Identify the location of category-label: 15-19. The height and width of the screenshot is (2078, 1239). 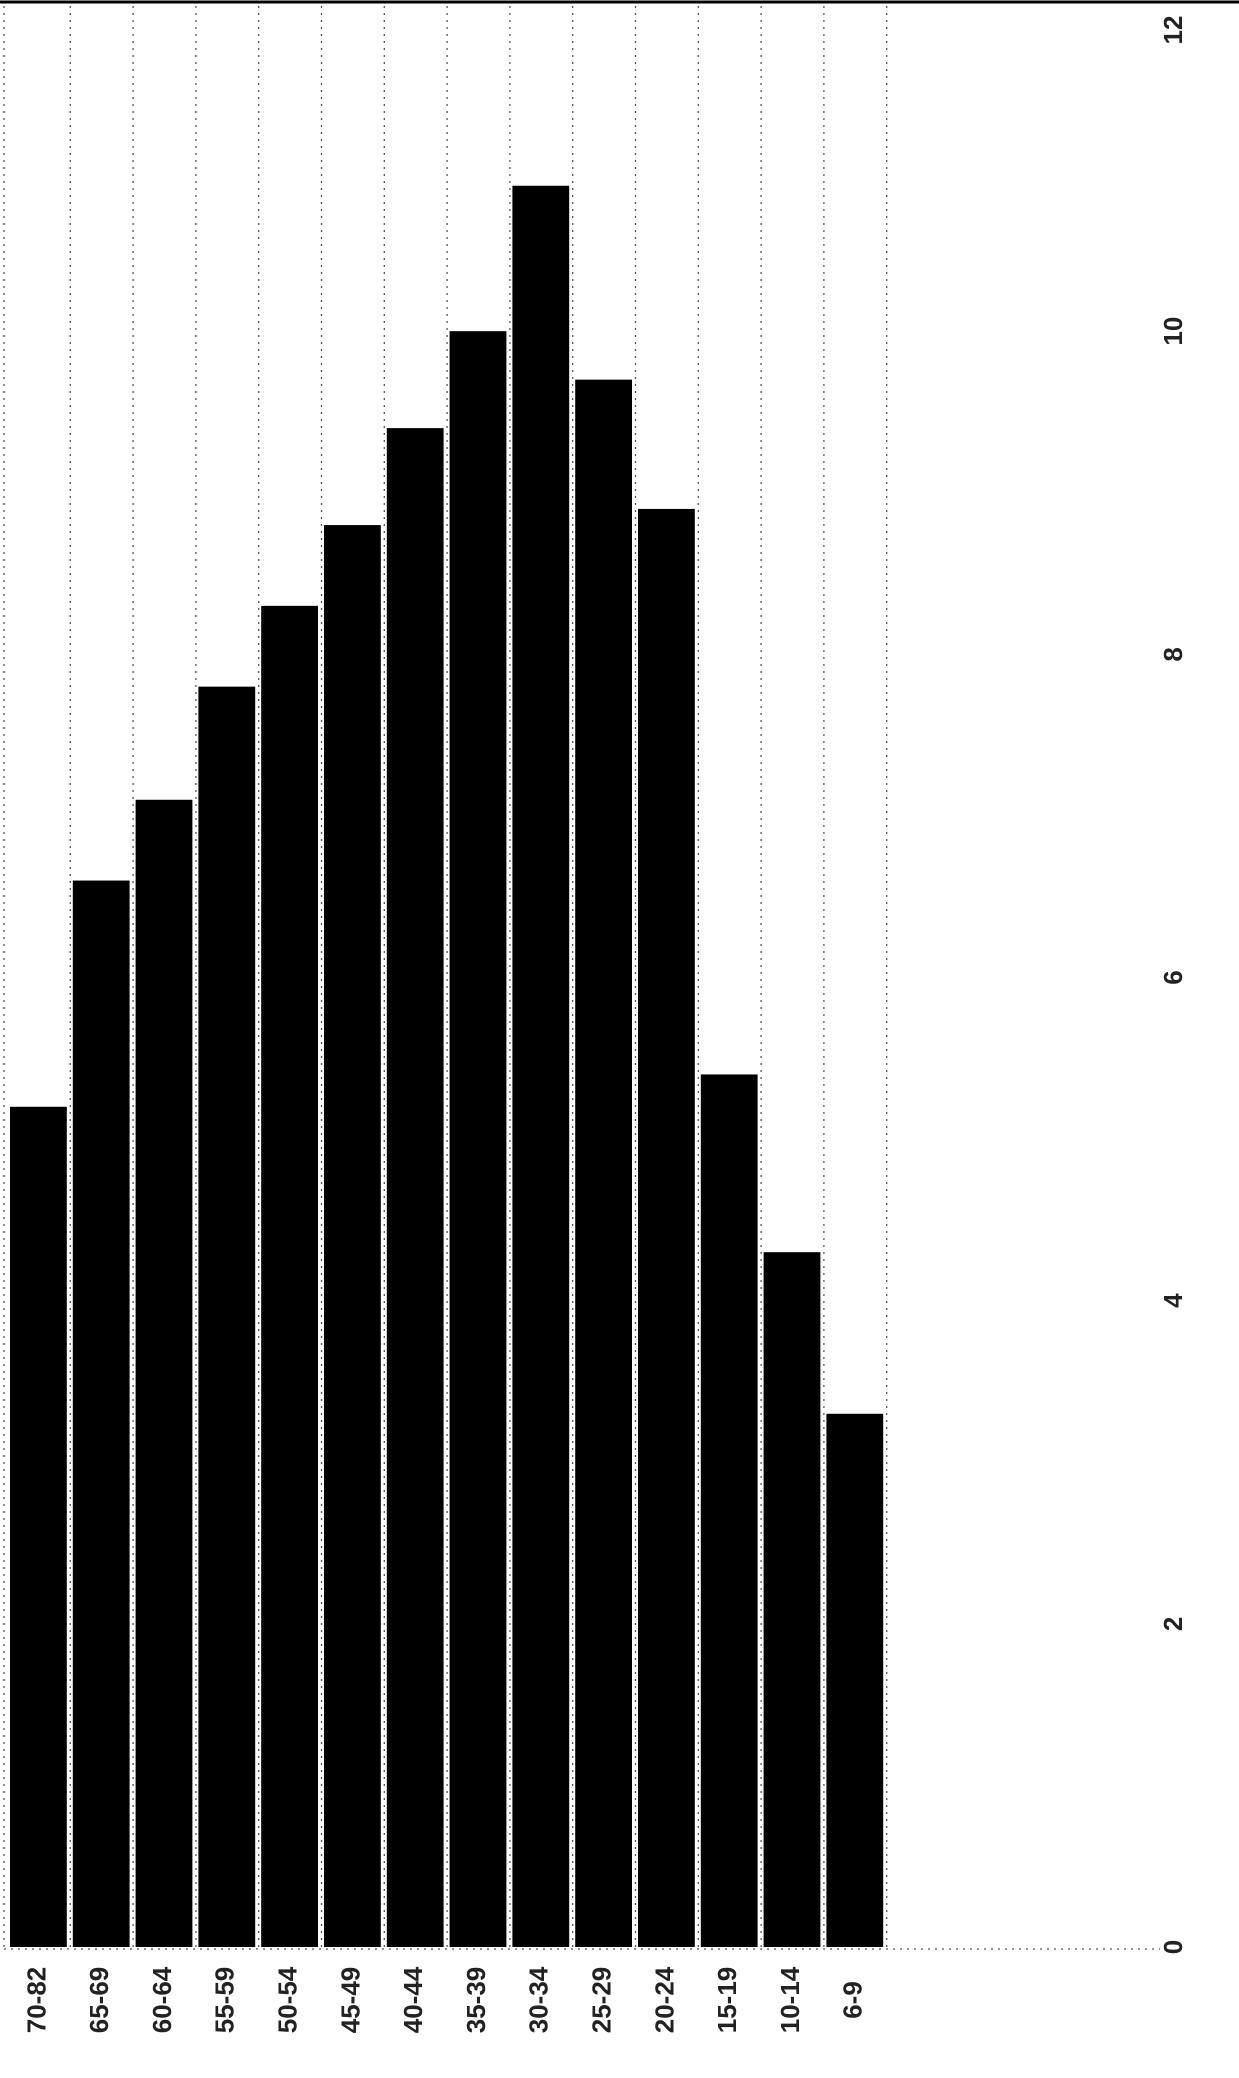
(727, 2000).